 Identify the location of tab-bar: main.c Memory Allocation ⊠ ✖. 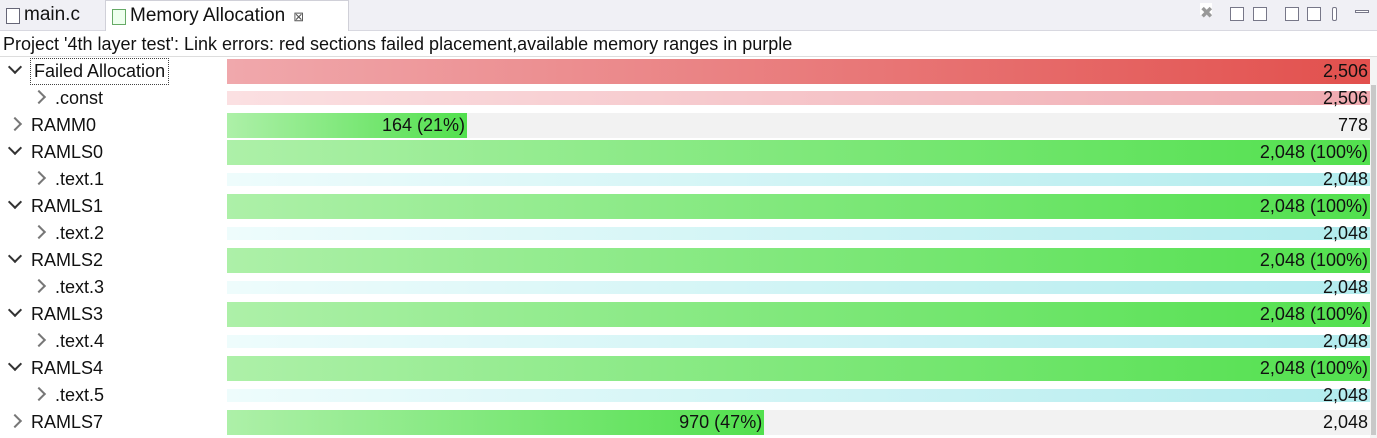
(688, 15).